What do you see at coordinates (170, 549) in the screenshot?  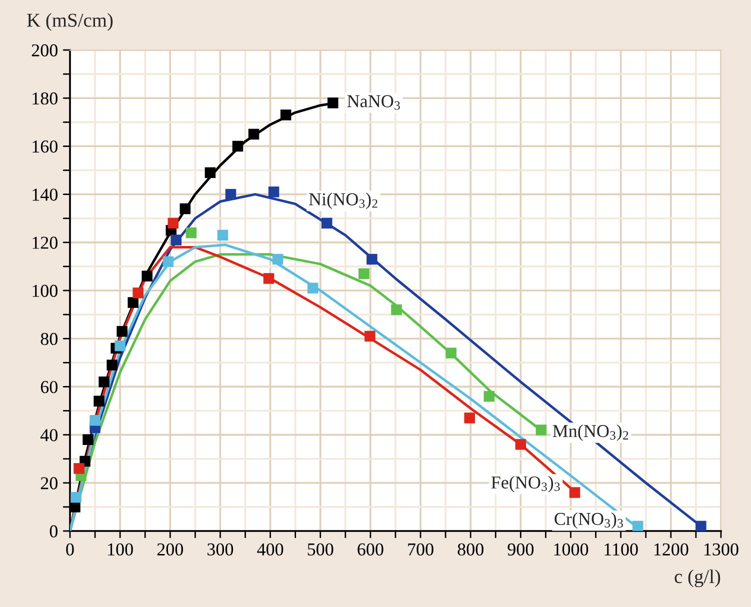 I see `x-tick-label: 200` at bounding box center [170, 549].